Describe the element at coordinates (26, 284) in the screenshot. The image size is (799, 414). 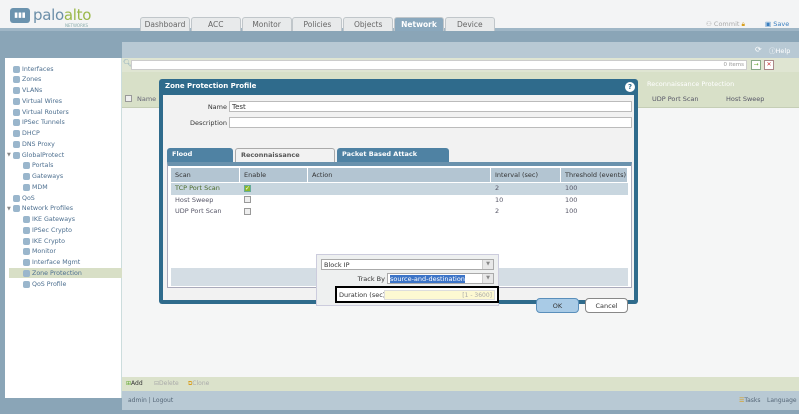
I see `qos-profile-icon` at that location.